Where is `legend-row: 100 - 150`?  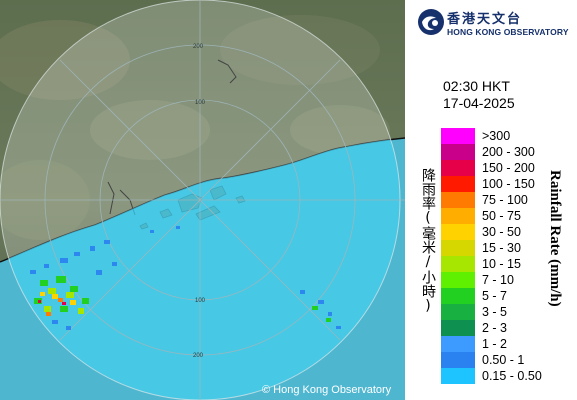 legend-row: 100 - 150 is located at coordinates (506, 184).